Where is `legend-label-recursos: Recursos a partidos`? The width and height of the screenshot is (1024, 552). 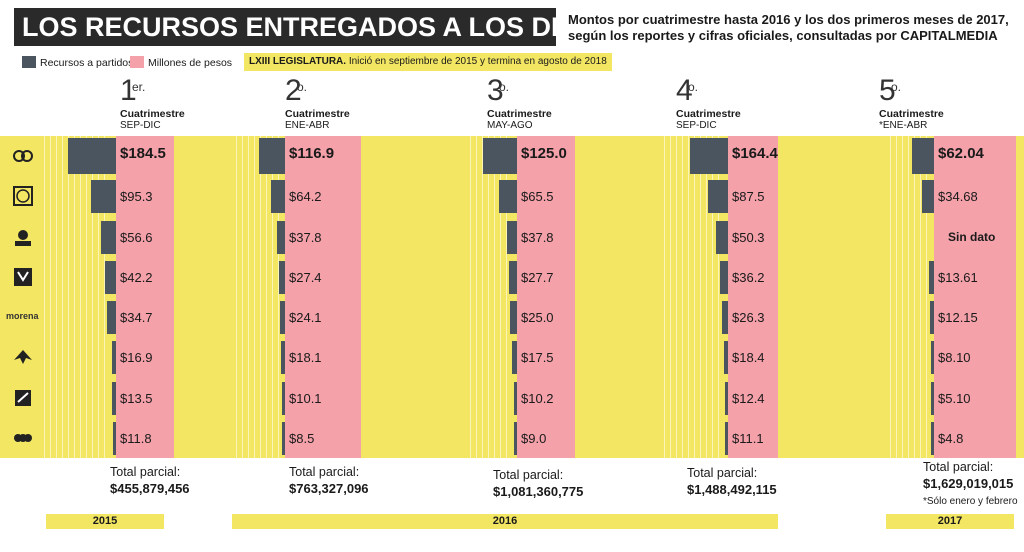
legend-label-recursos: Recursos a partidos is located at coordinates (87, 63).